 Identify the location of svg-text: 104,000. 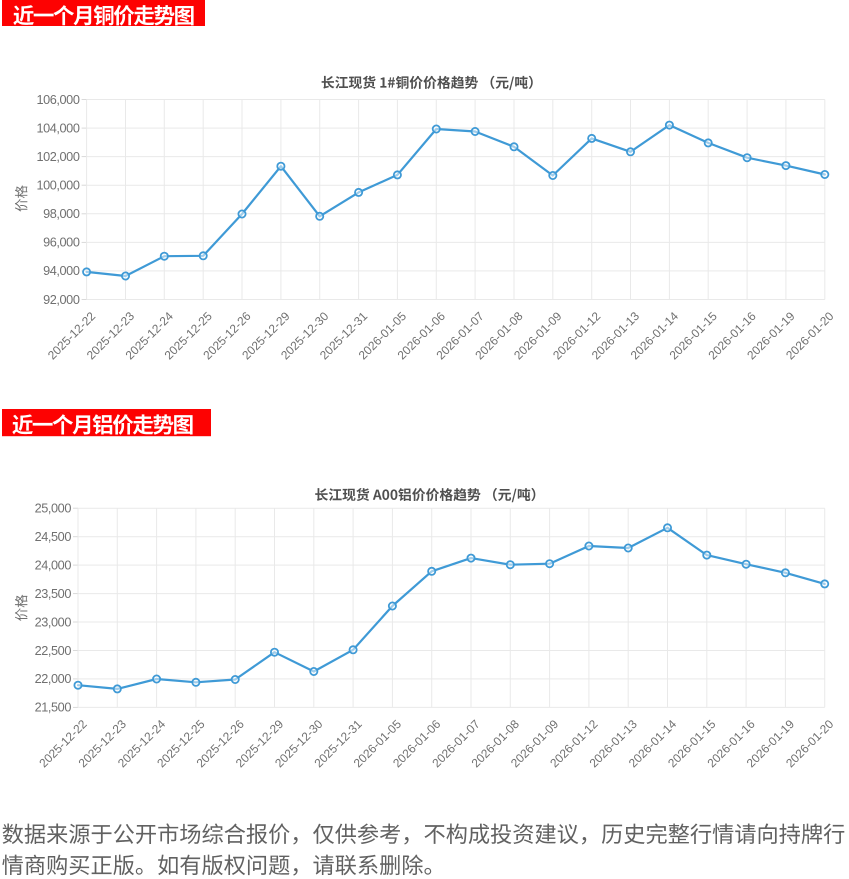
(57, 128).